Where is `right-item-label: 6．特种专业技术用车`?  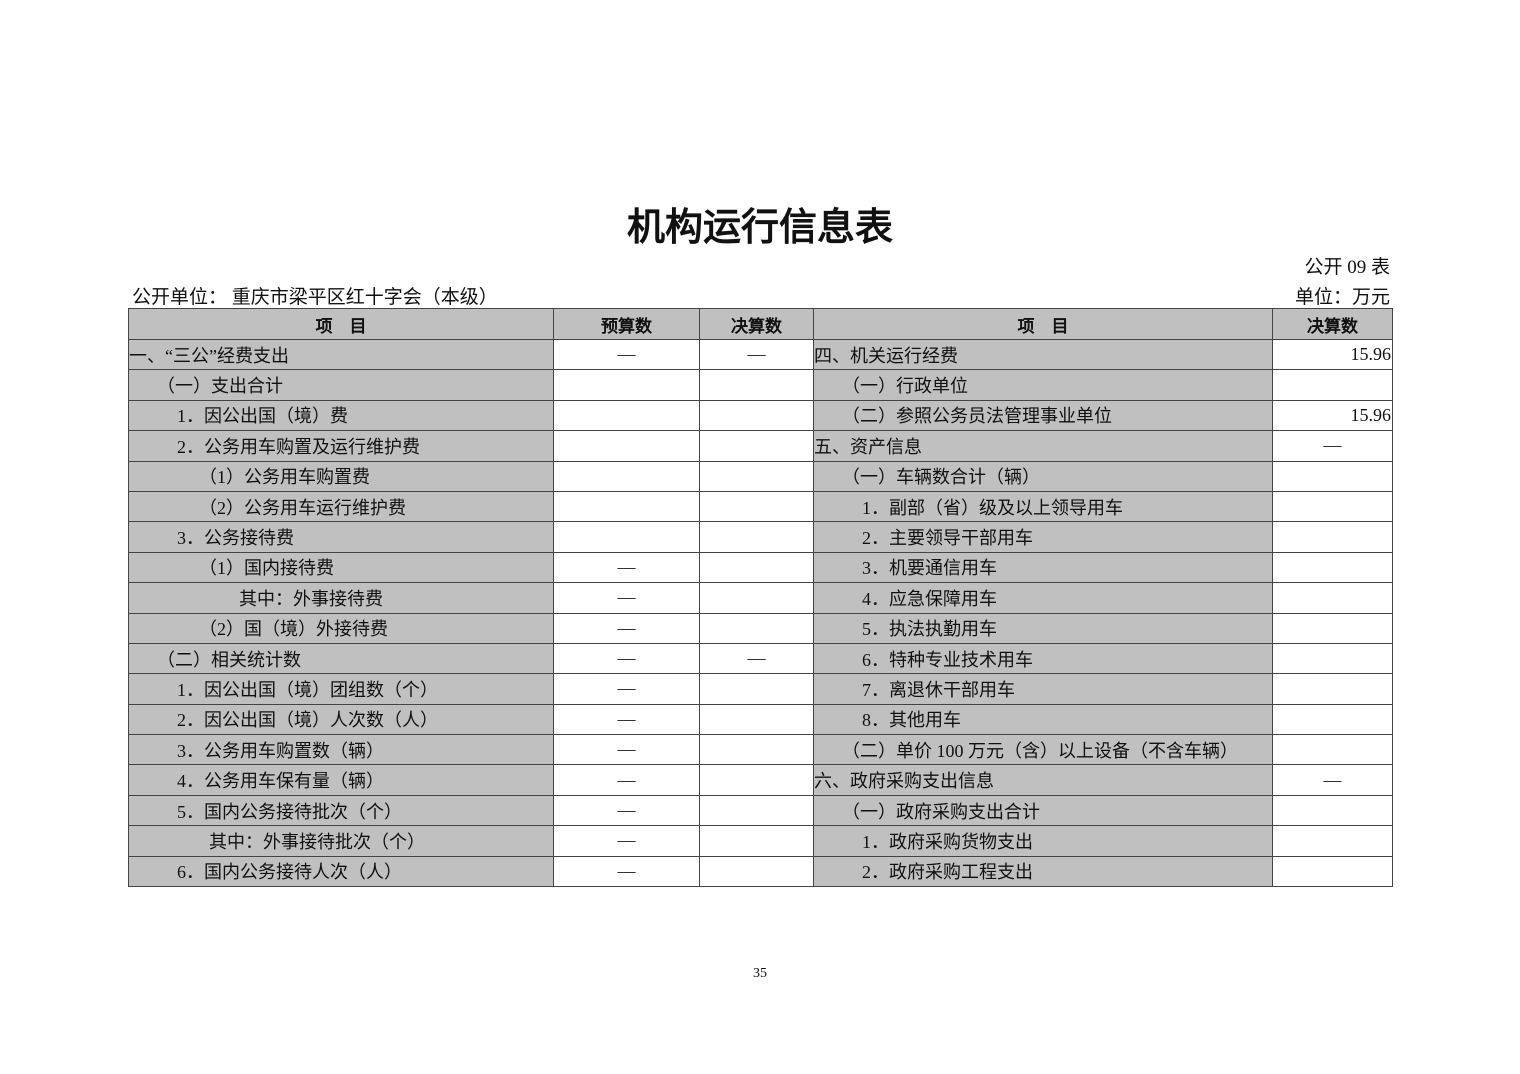 right-item-label: 6．特种专业技术用车 is located at coordinates (1043, 658).